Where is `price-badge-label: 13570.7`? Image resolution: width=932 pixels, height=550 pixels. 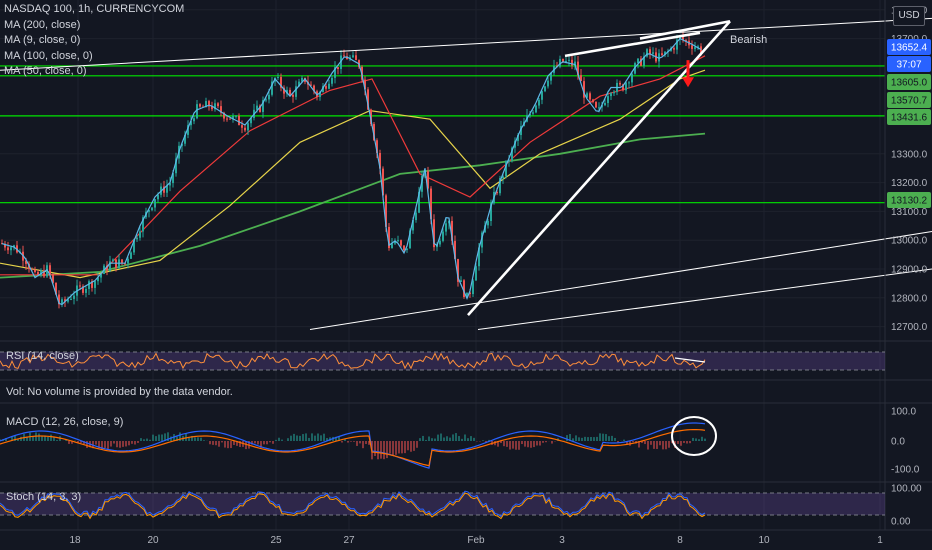
price-badge-label: 13570.7 is located at coordinates (909, 101).